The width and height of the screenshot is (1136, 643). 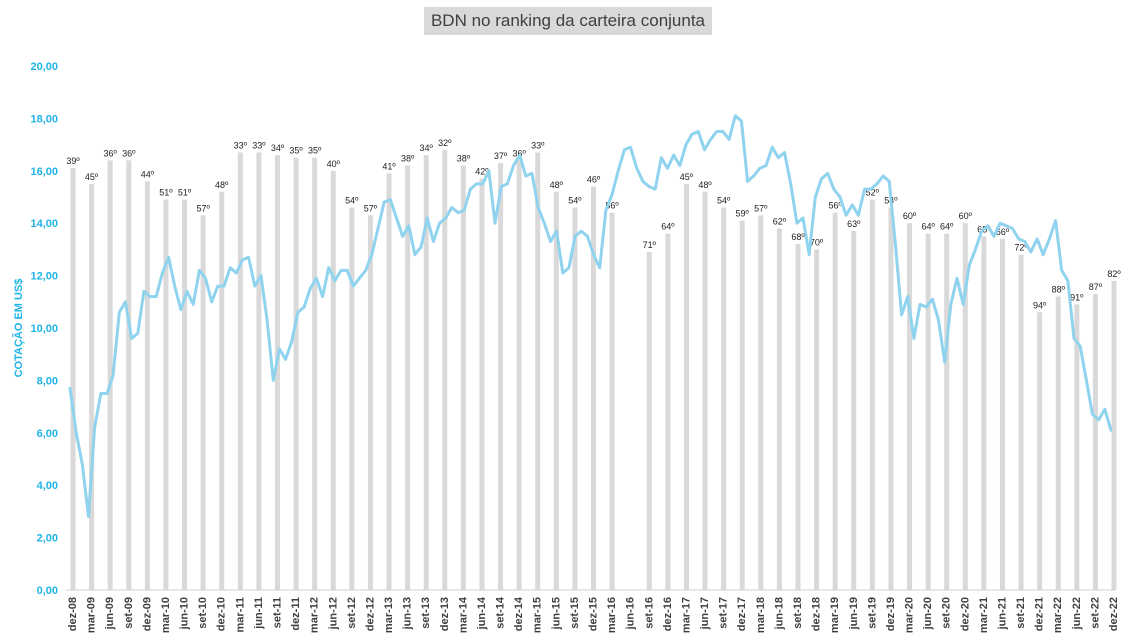 What do you see at coordinates (92, 615) in the screenshot?
I see `x-tick-label: mar-09` at bounding box center [92, 615].